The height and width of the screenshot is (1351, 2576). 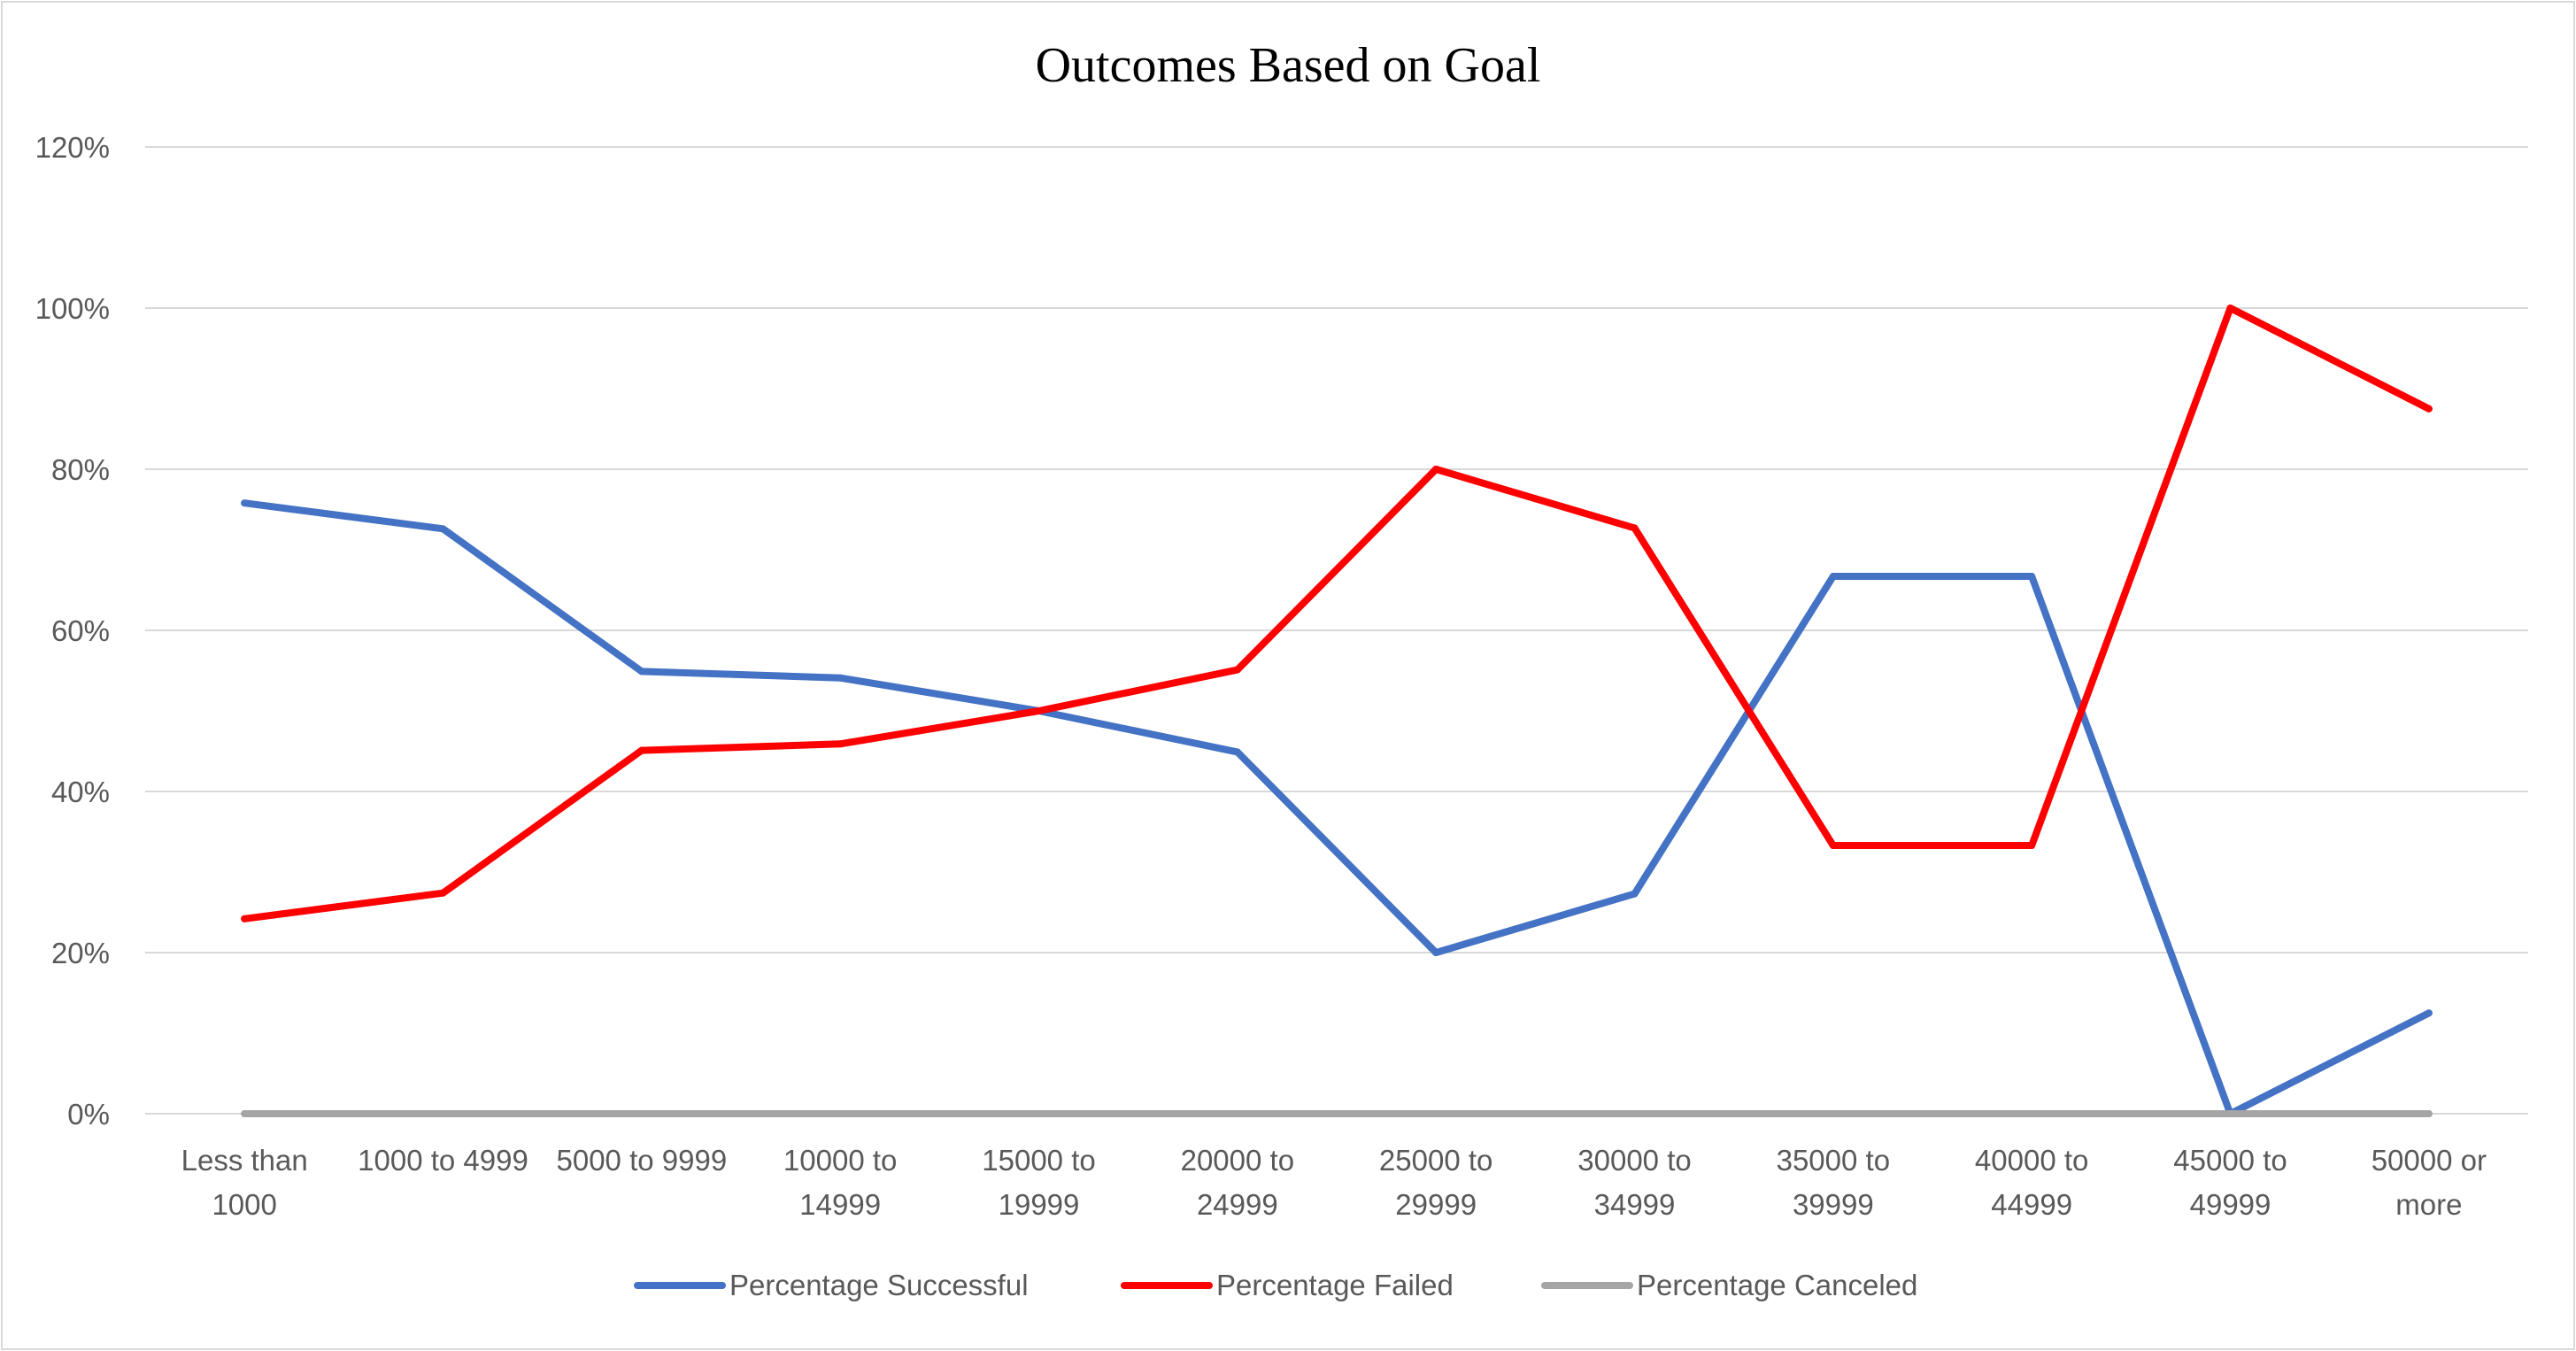 What do you see at coordinates (1435, 1182) in the screenshot?
I see `x-tick-label: 25000 to 29999` at bounding box center [1435, 1182].